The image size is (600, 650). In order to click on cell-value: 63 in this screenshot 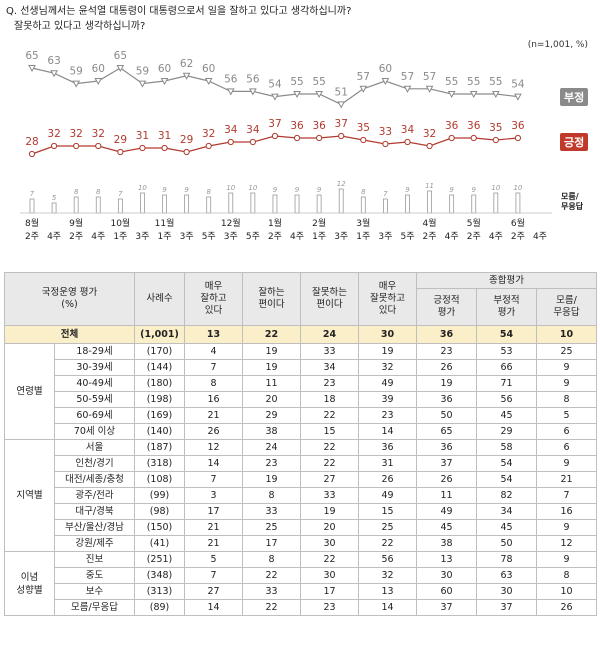, I will do `click(506, 575)`.